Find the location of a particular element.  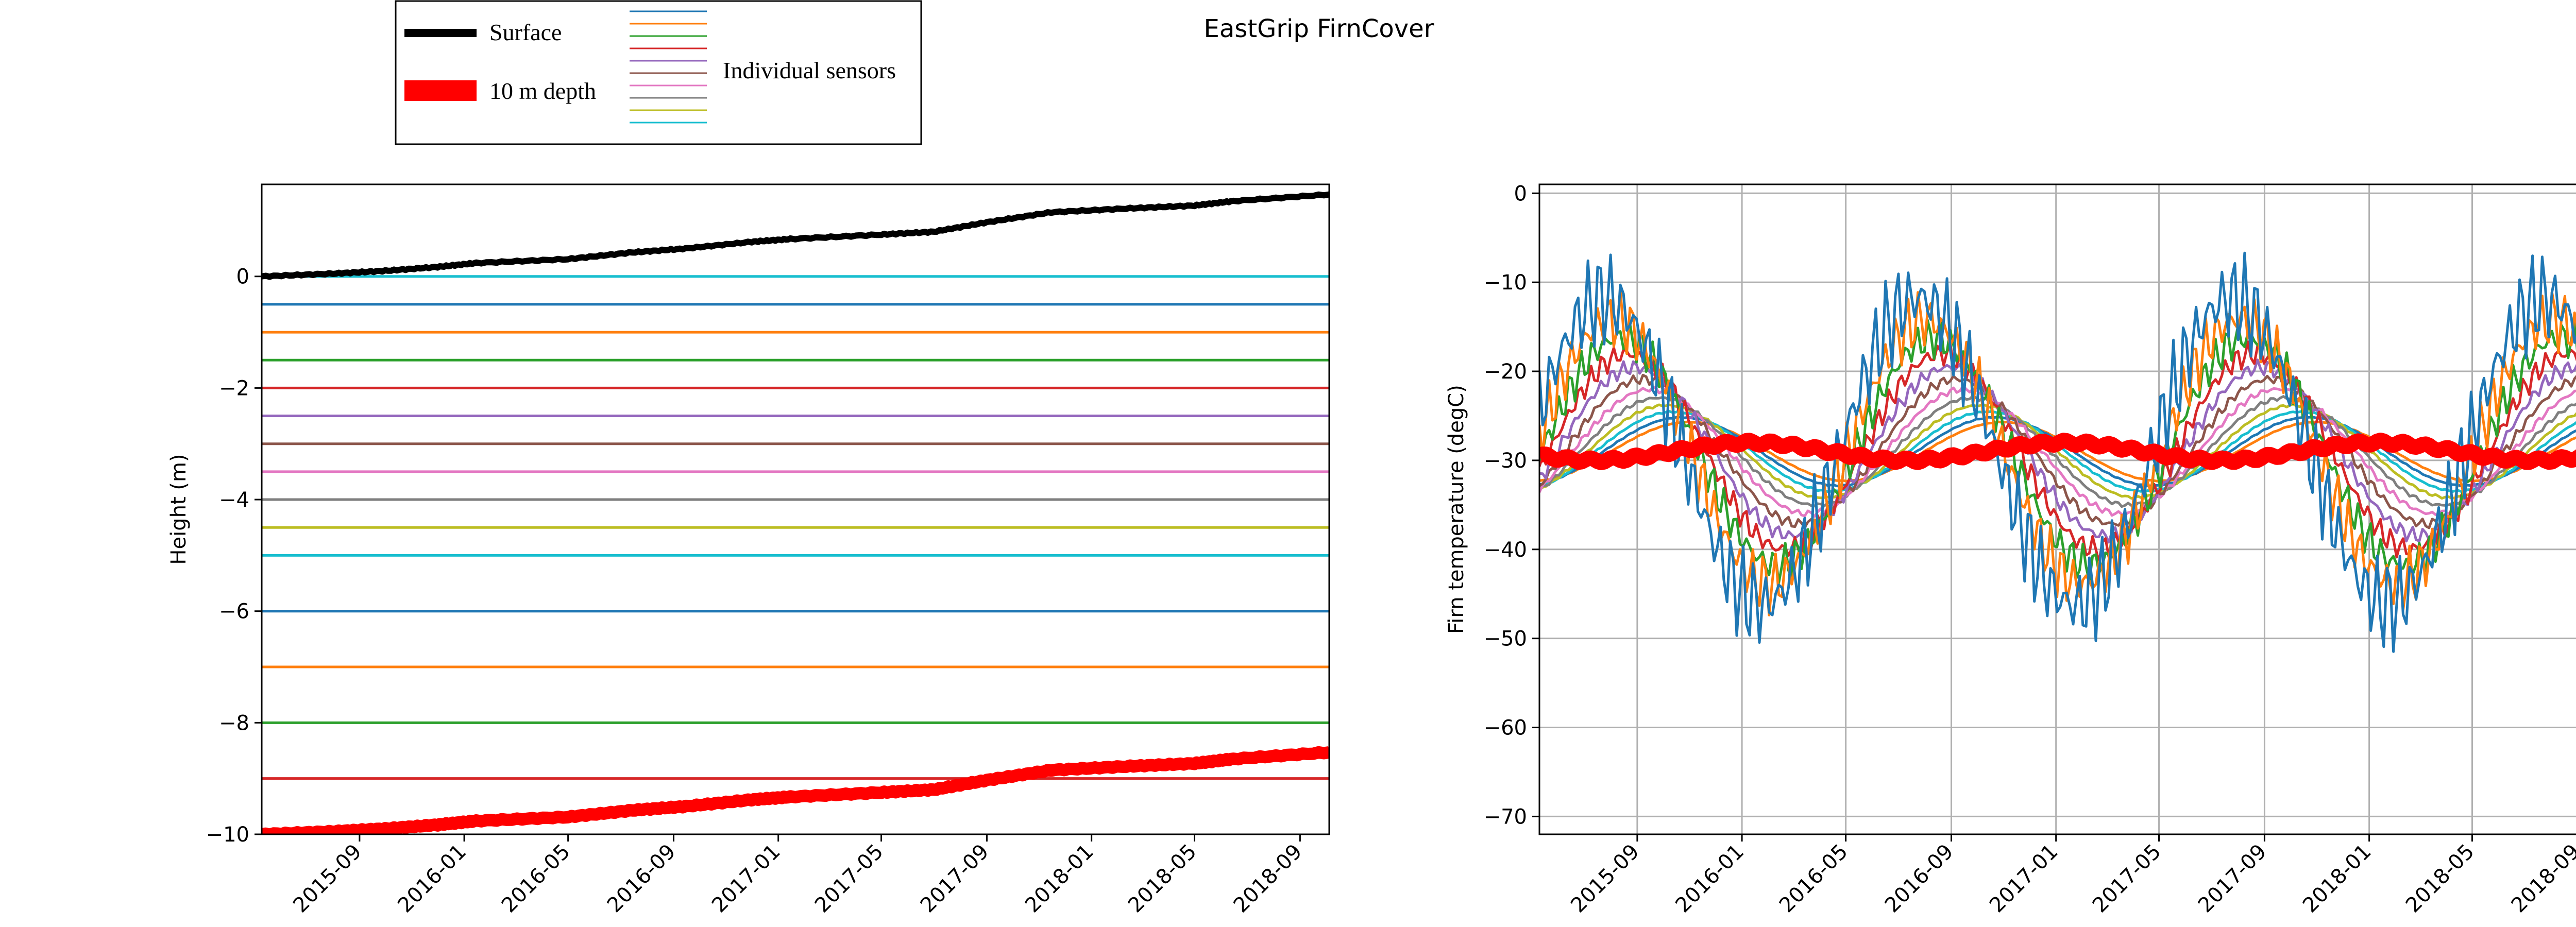

height-surface-line is located at coordinates (795, 235).